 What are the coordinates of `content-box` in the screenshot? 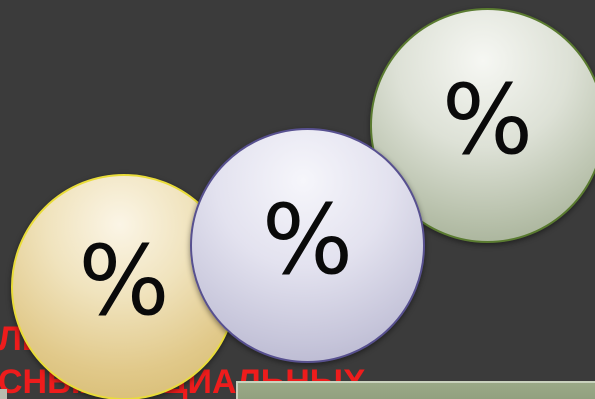 It's located at (415, 390).